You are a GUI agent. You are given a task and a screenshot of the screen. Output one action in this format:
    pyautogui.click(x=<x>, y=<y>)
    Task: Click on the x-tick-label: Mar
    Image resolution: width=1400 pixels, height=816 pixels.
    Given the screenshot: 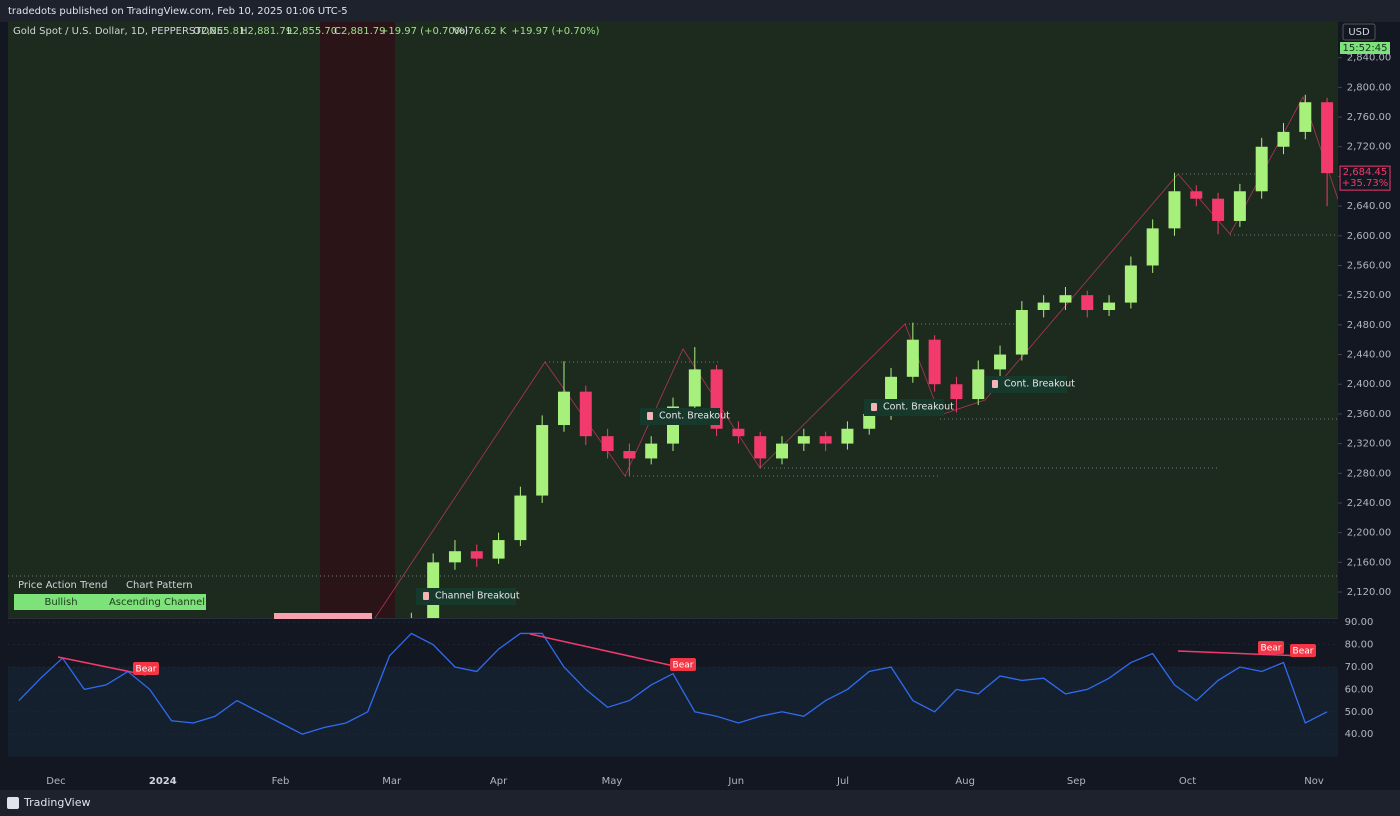 What is the action you would take?
    pyautogui.click(x=392, y=781)
    